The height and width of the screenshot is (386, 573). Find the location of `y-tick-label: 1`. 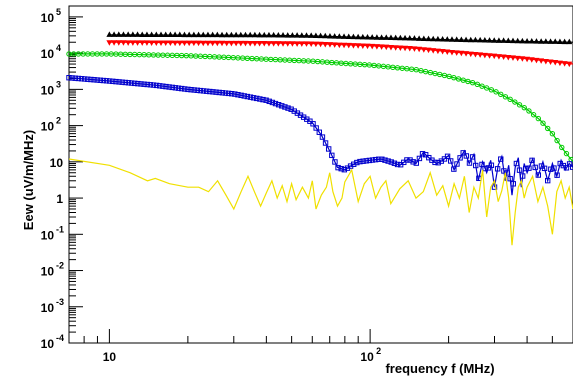

y-tick-label: 1 is located at coordinates (59, 199).